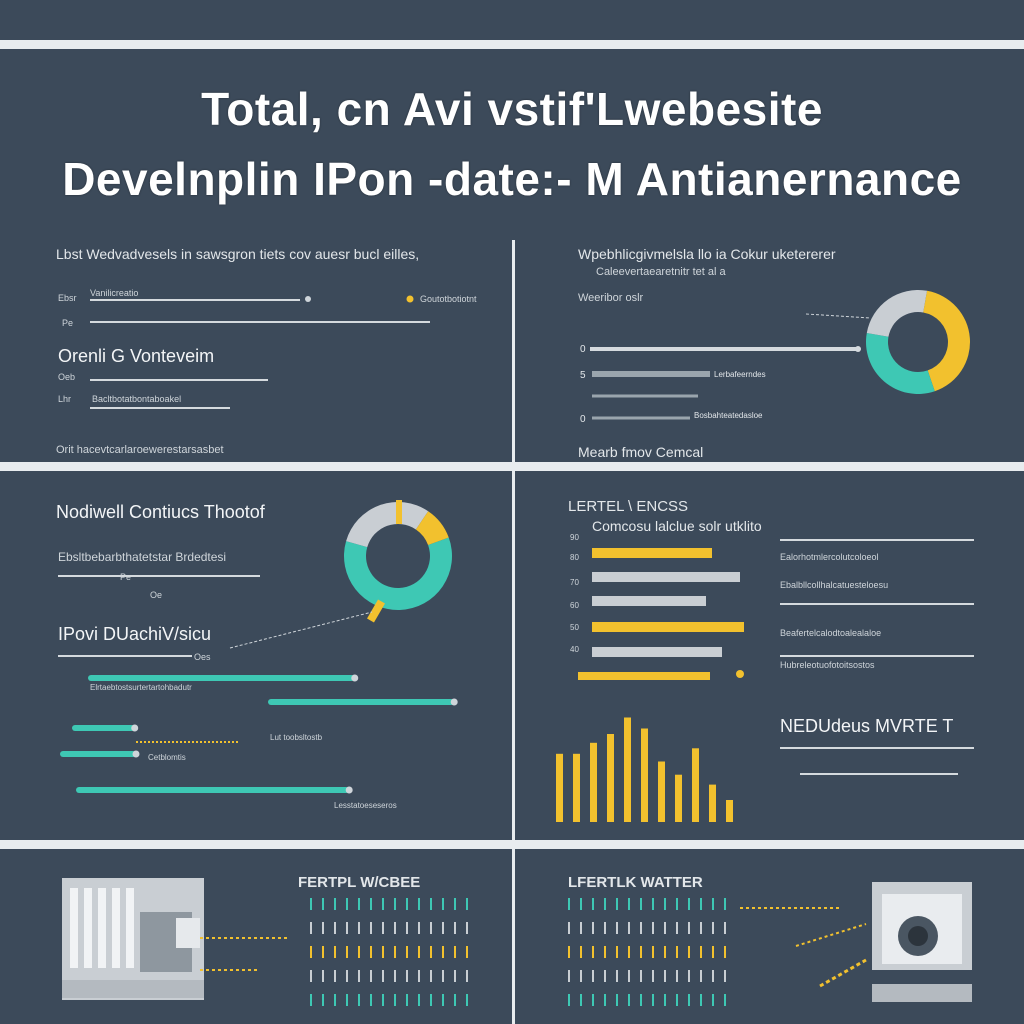 Image resolution: width=1024 pixels, height=1024 pixels. Describe the element at coordinates (649, 601) in the screenshot. I see `mr-hbar` at that location.